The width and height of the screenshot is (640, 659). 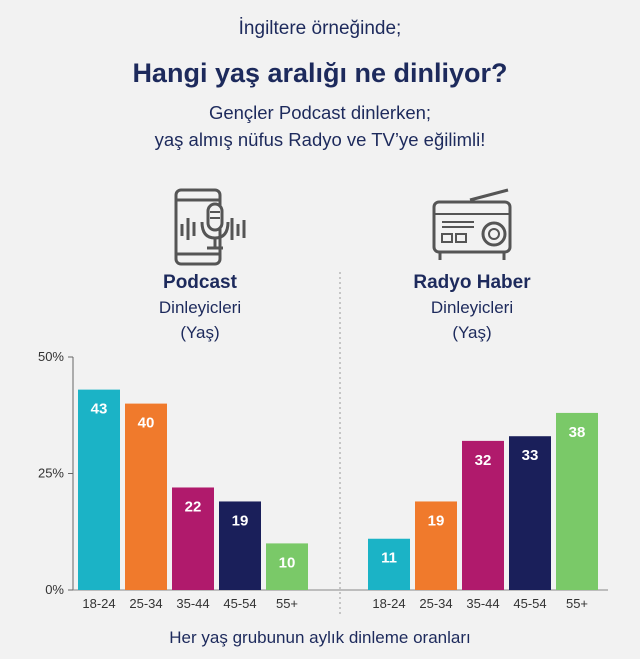 What do you see at coordinates (200, 282) in the screenshot?
I see `podcast-panel-title: Podcast` at bounding box center [200, 282].